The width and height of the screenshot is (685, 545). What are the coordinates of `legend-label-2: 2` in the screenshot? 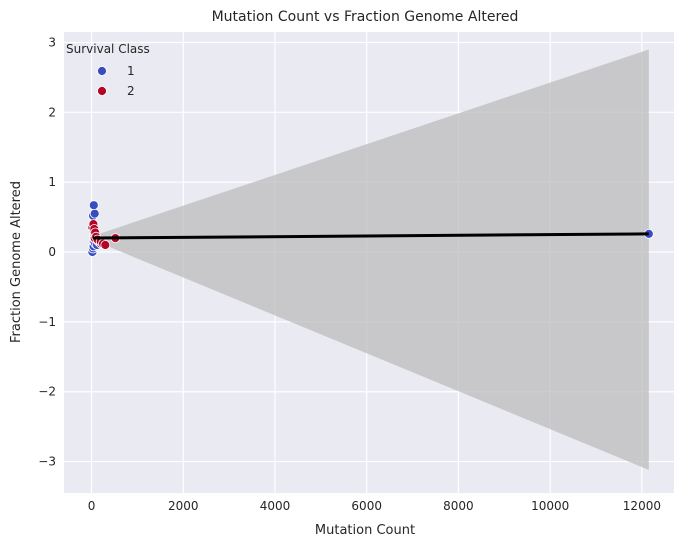 It's located at (131, 91).